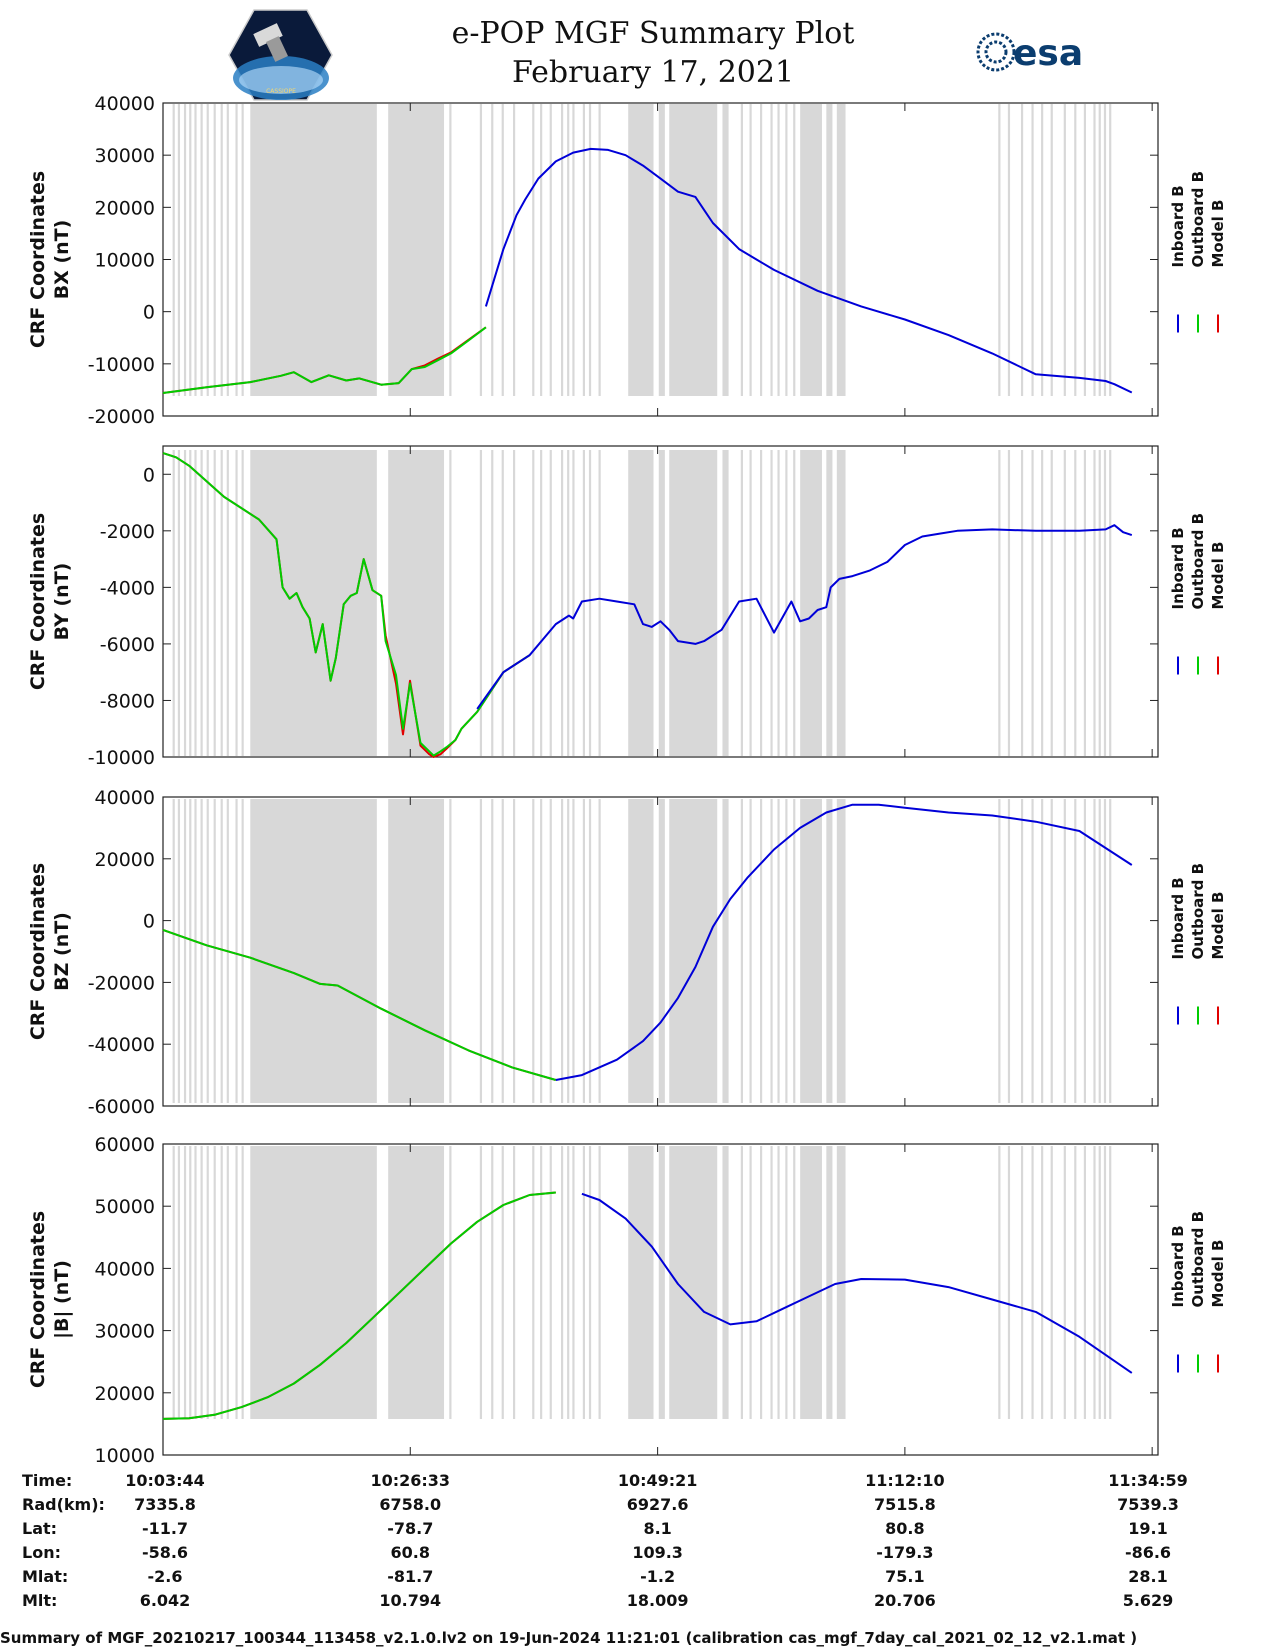  I want to click on table-cell: 7335.8, so click(165, 1504).